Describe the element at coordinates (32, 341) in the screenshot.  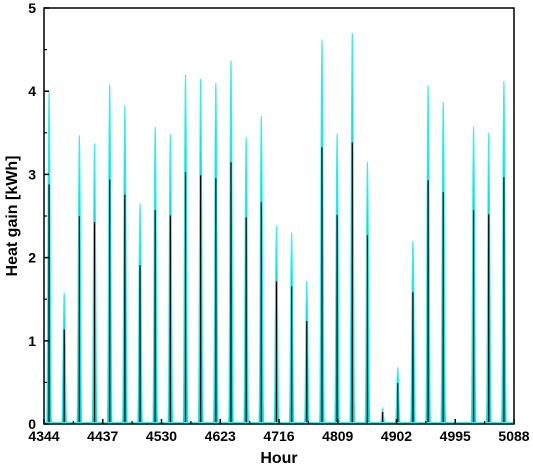
I see `y-tick-label: 1` at that location.